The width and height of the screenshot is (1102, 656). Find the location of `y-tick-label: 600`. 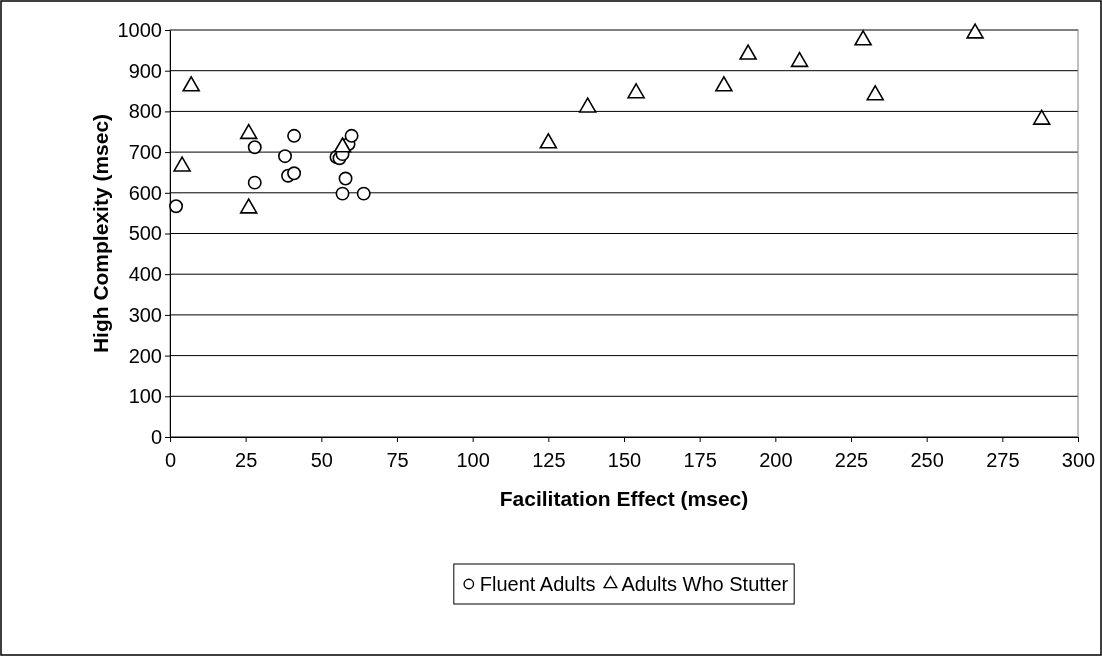

y-tick-label: 600 is located at coordinates (145, 192).